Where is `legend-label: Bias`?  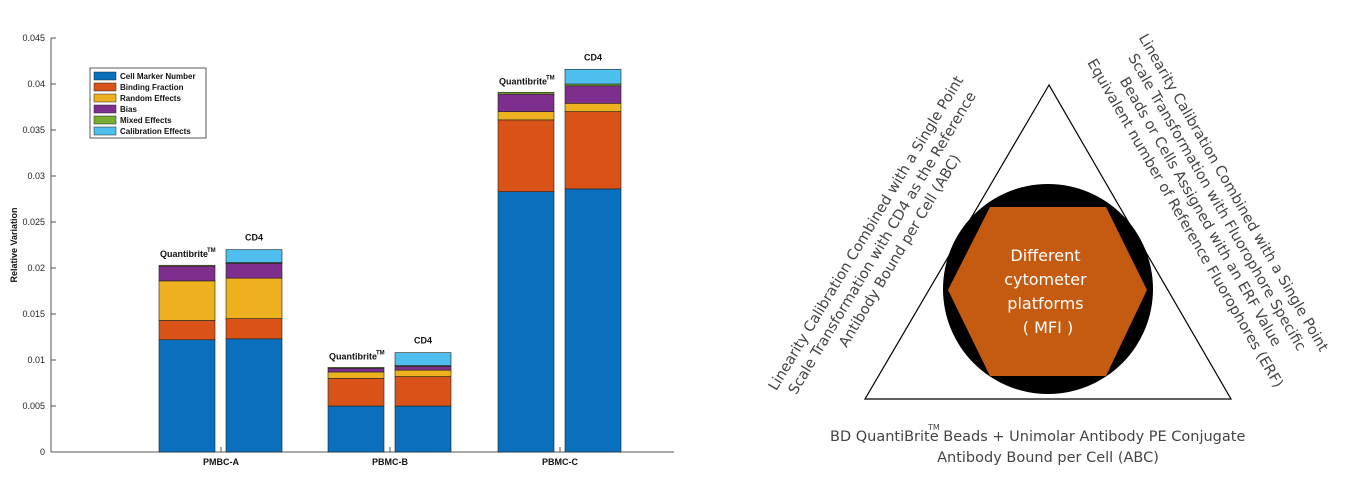 legend-label: Bias is located at coordinates (128, 109).